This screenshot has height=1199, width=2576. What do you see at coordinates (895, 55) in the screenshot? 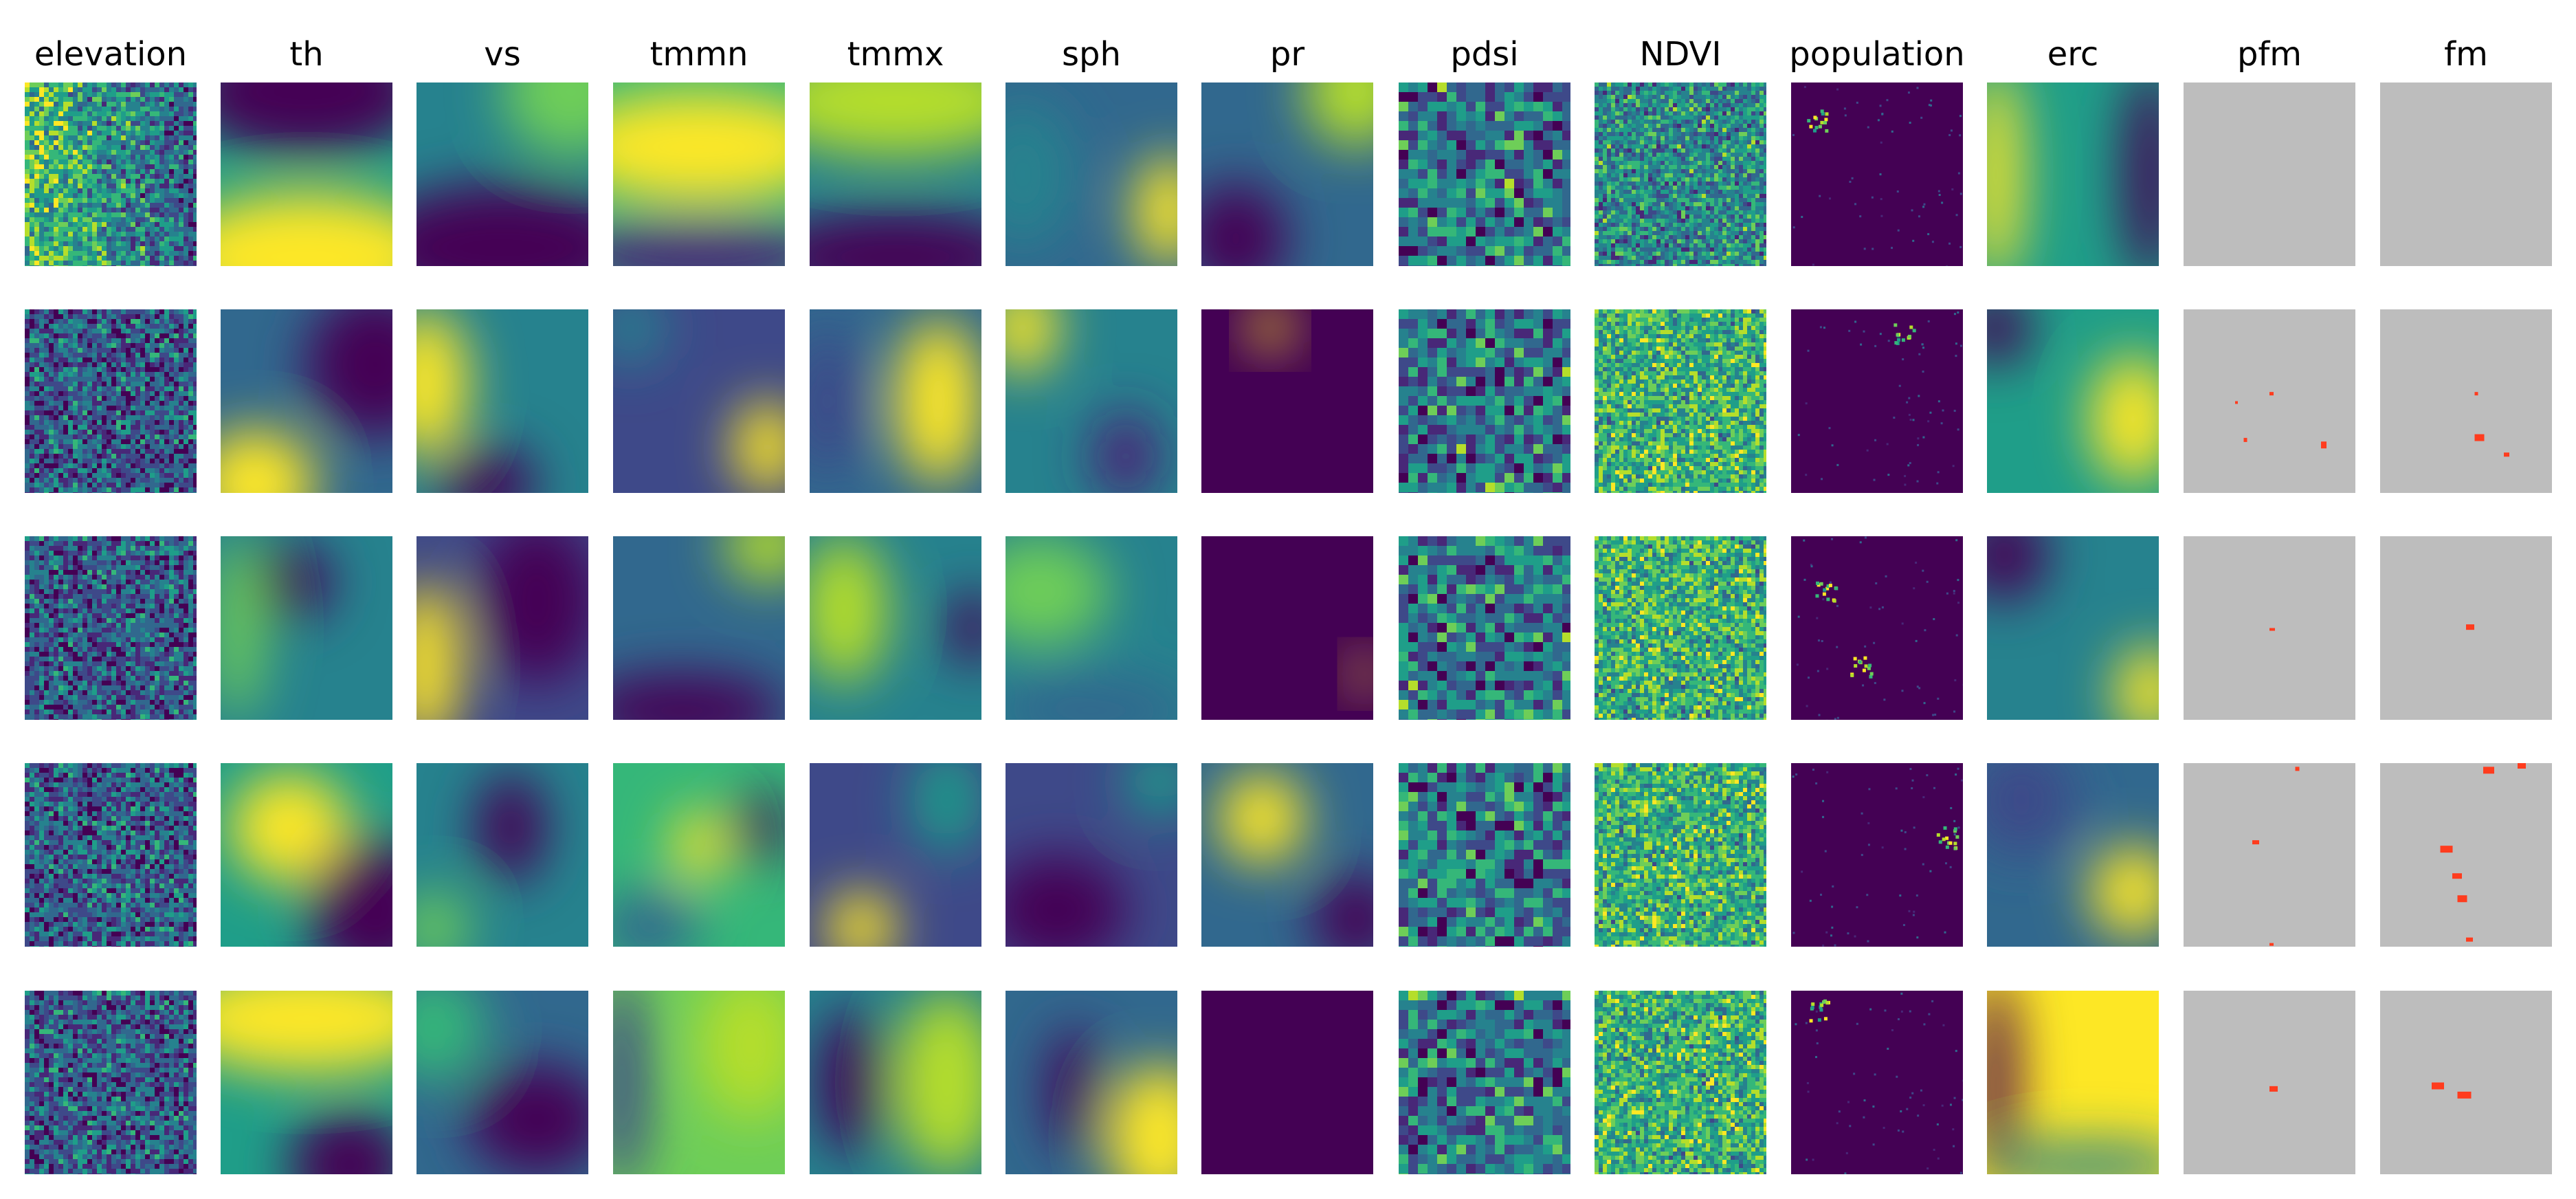
I see `column-label-tmmx: tmmx` at bounding box center [895, 55].